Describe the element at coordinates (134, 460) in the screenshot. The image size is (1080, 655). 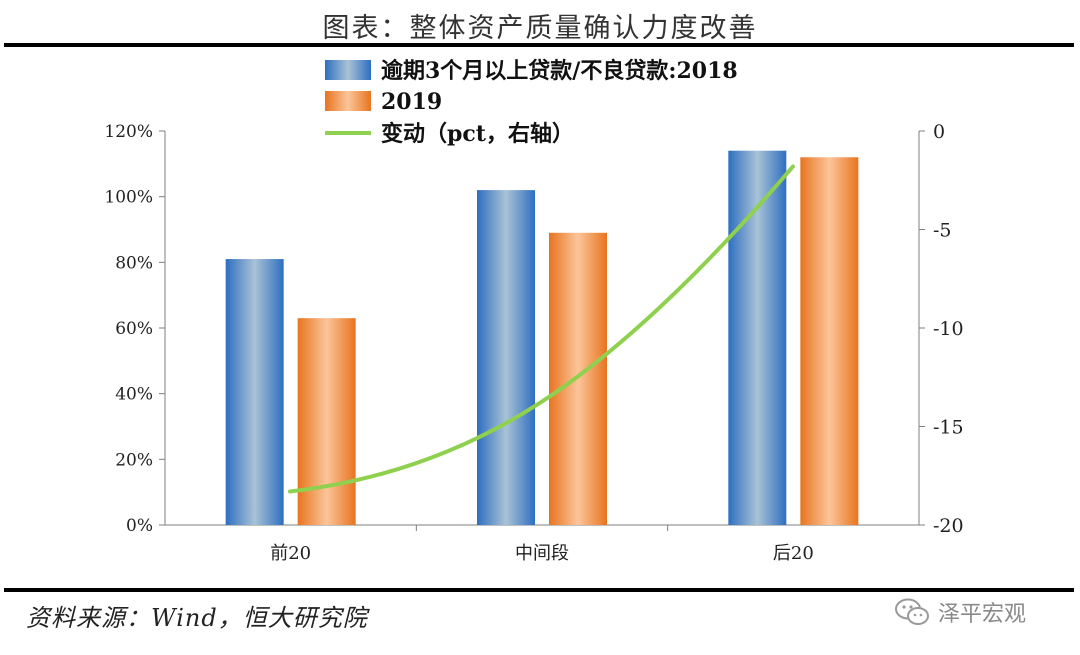
I see `left-tick-label: 20%` at that location.